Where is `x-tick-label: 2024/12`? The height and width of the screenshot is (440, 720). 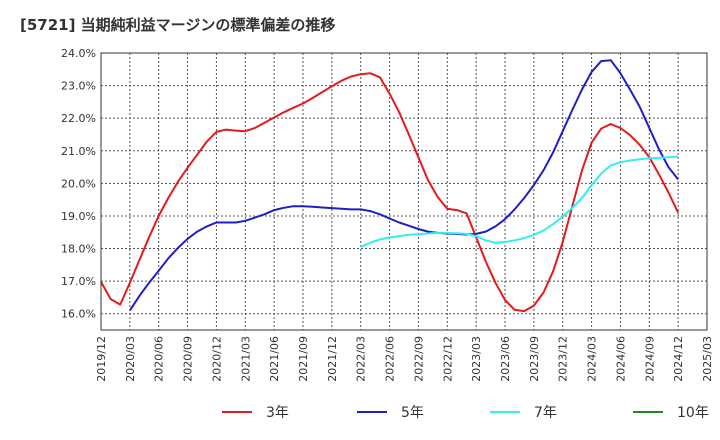 x-tick-label: 2024/12 is located at coordinates (678, 359).